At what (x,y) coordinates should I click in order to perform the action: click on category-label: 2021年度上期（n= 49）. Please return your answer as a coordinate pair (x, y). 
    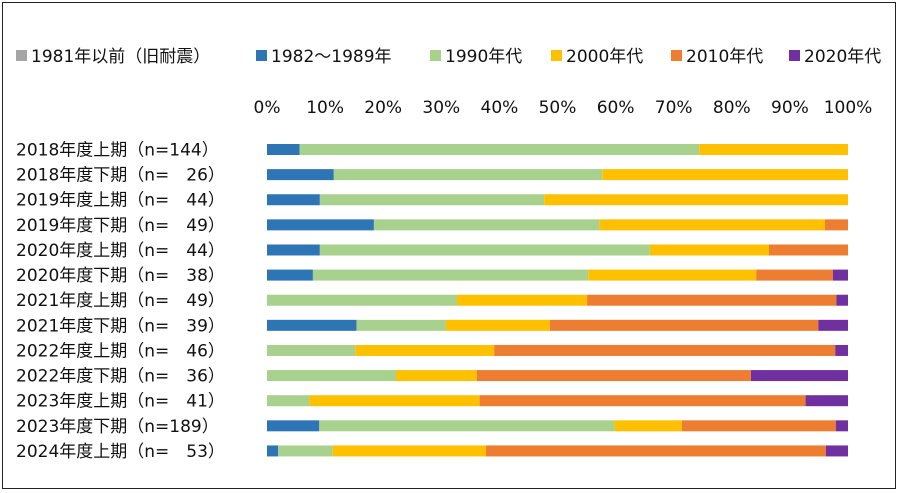
    Looking at the image, I should click on (120, 301).